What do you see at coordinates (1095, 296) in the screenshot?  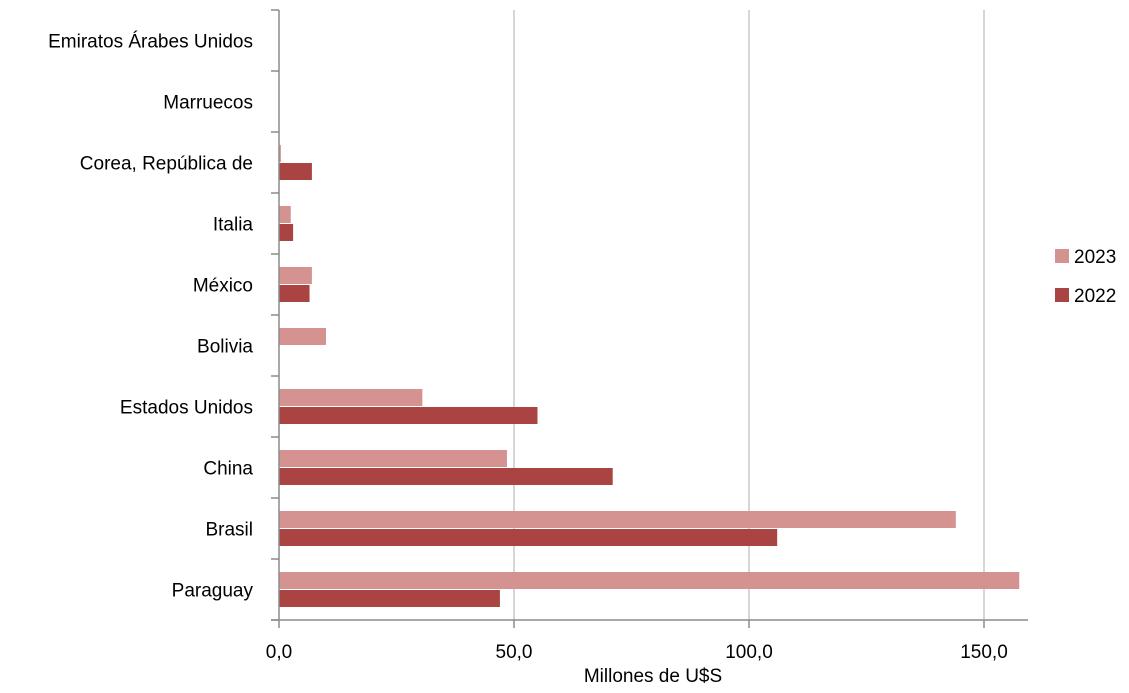 I see `legend-label-2022: 2022` at bounding box center [1095, 296].